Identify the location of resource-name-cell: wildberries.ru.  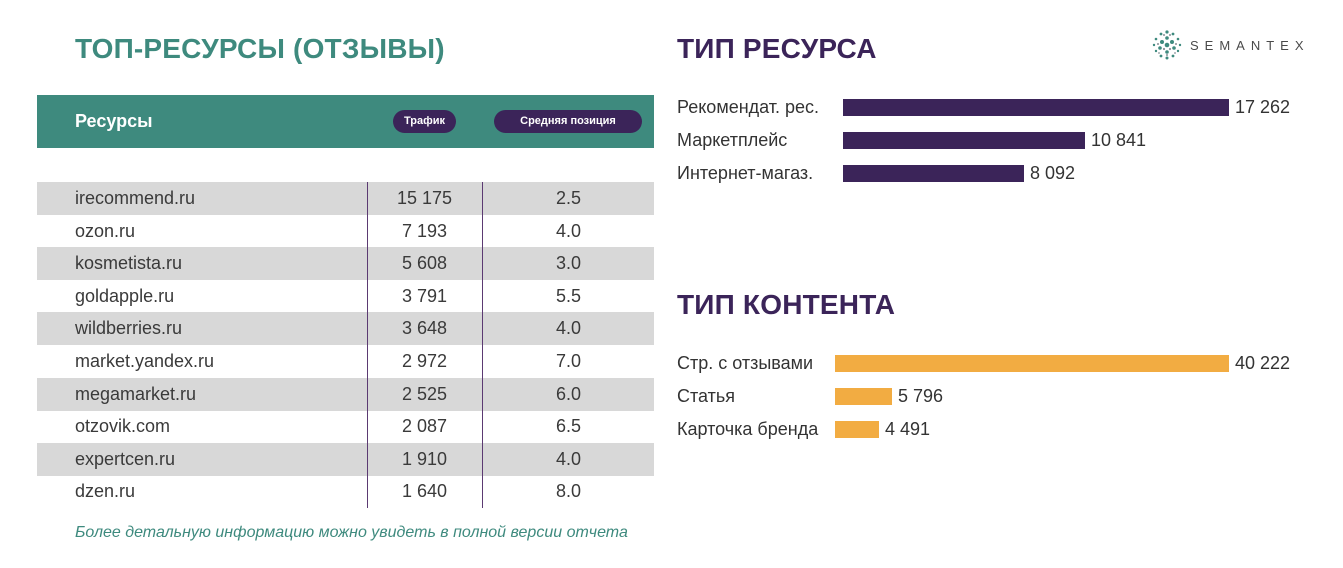
(129, 328).